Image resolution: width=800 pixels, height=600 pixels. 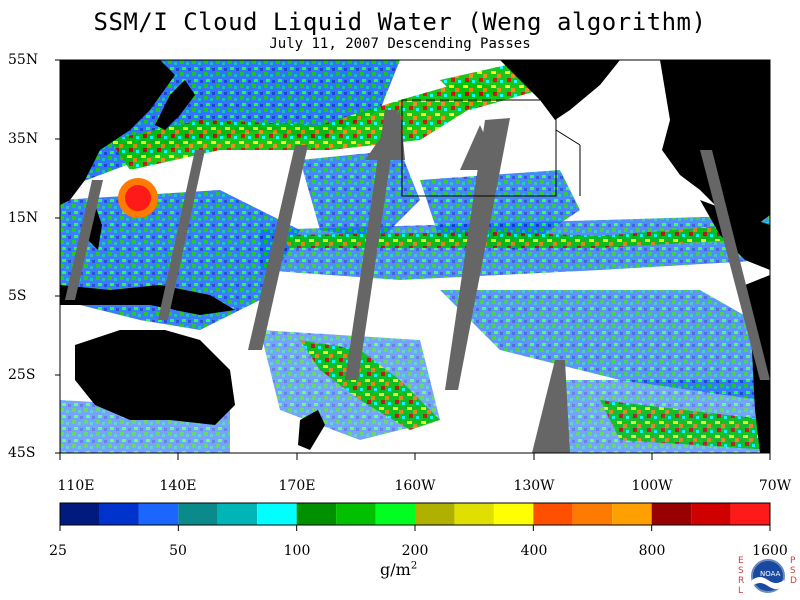 I want to click on indonesia-land, so click(x=147, y=300).